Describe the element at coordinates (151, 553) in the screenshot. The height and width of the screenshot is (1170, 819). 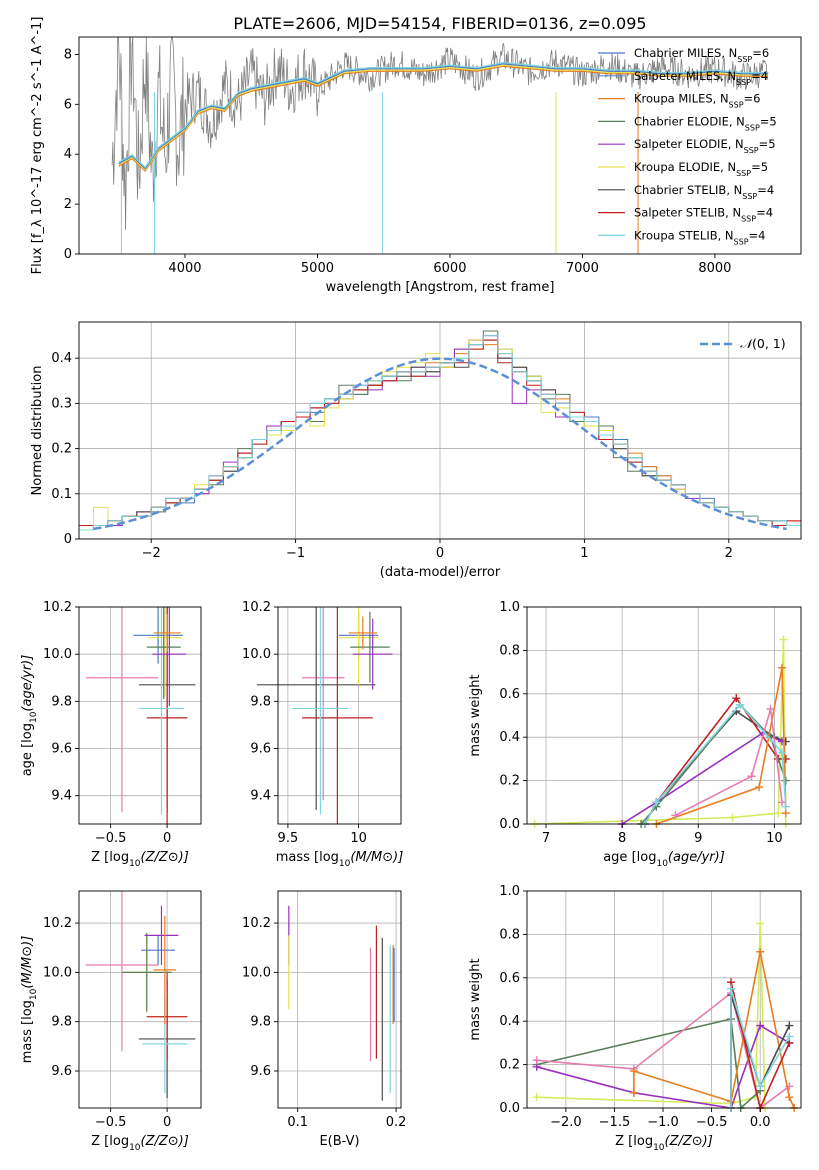
I see `x-tick-label: −2` at that location.